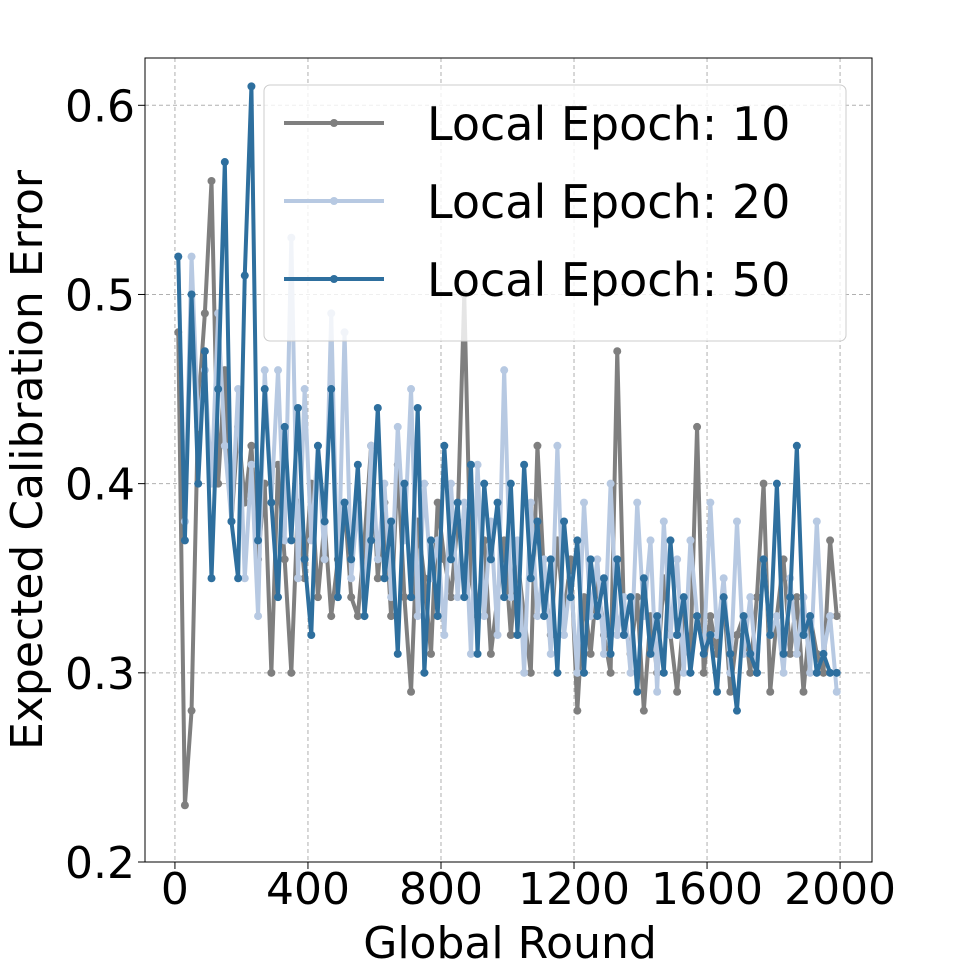 This screenshot has height=969, width=969. I want to click on y-tick-label: 0.3, so click(100, 674).